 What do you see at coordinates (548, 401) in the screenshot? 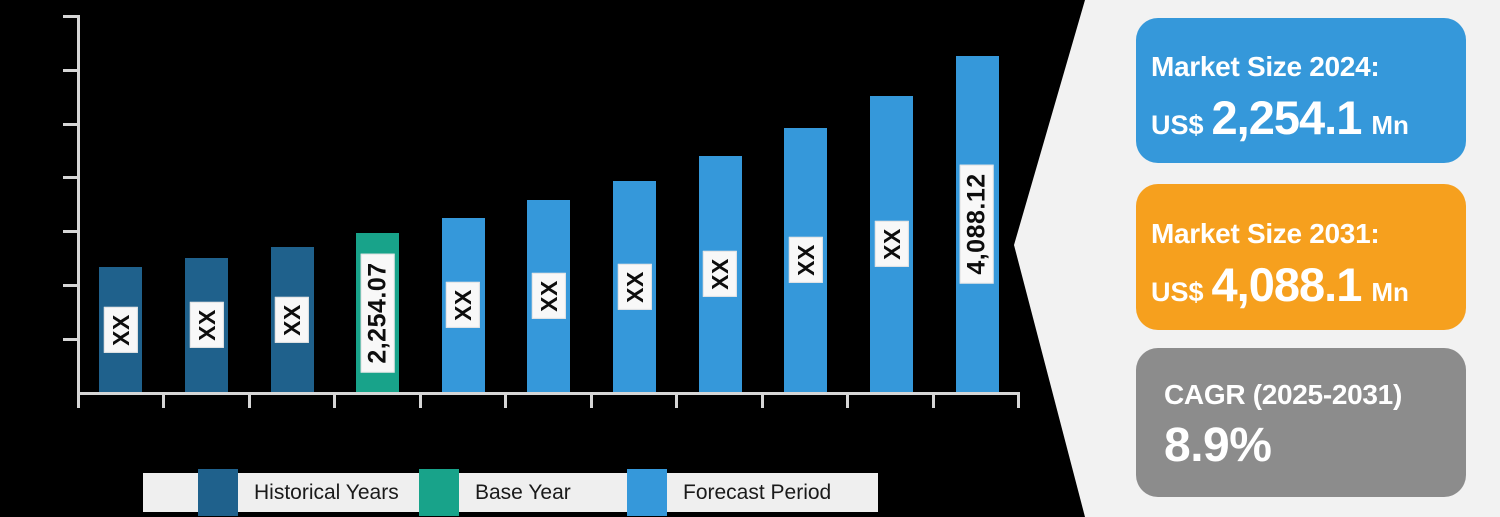
I see `x-axis-ticks` at bounding box center [548, 401].